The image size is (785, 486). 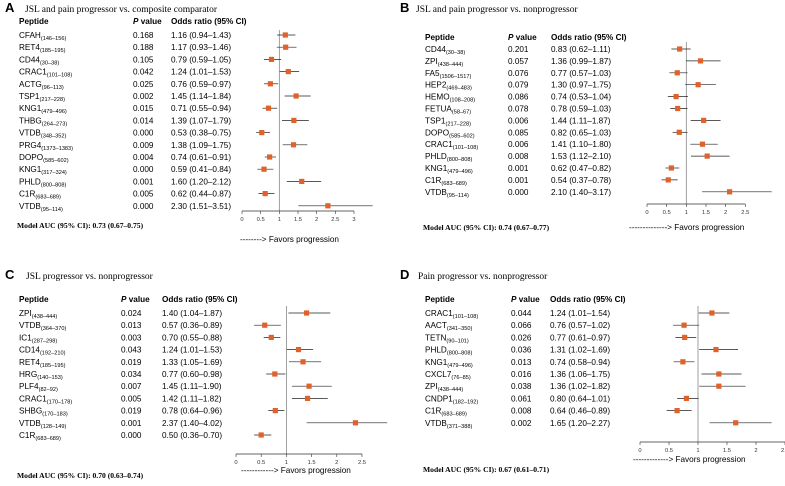 What do you see at coordinates (192, 386) in the screenshot?
I see `odds-ratio-text: 1.45 (1.11–1.90)` at bounding box center [192, 386].